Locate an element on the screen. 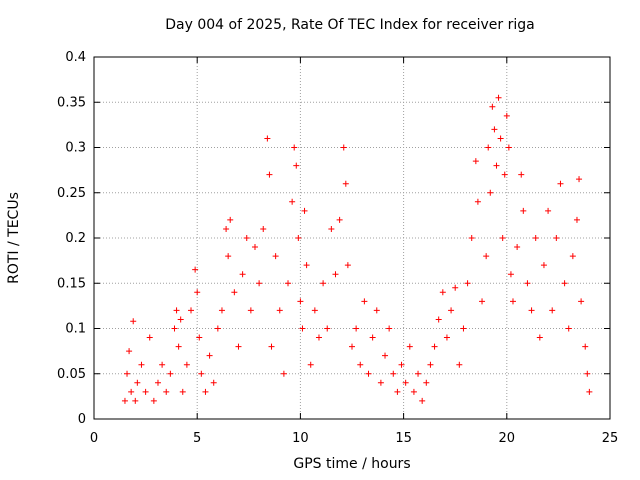  y-tick-label: 0.2 is located at coordinates (75, 238).